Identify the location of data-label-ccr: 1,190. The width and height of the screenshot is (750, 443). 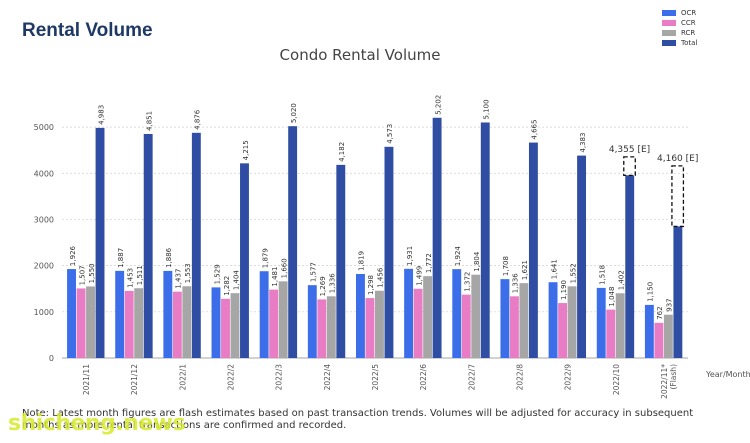
(564, 290).